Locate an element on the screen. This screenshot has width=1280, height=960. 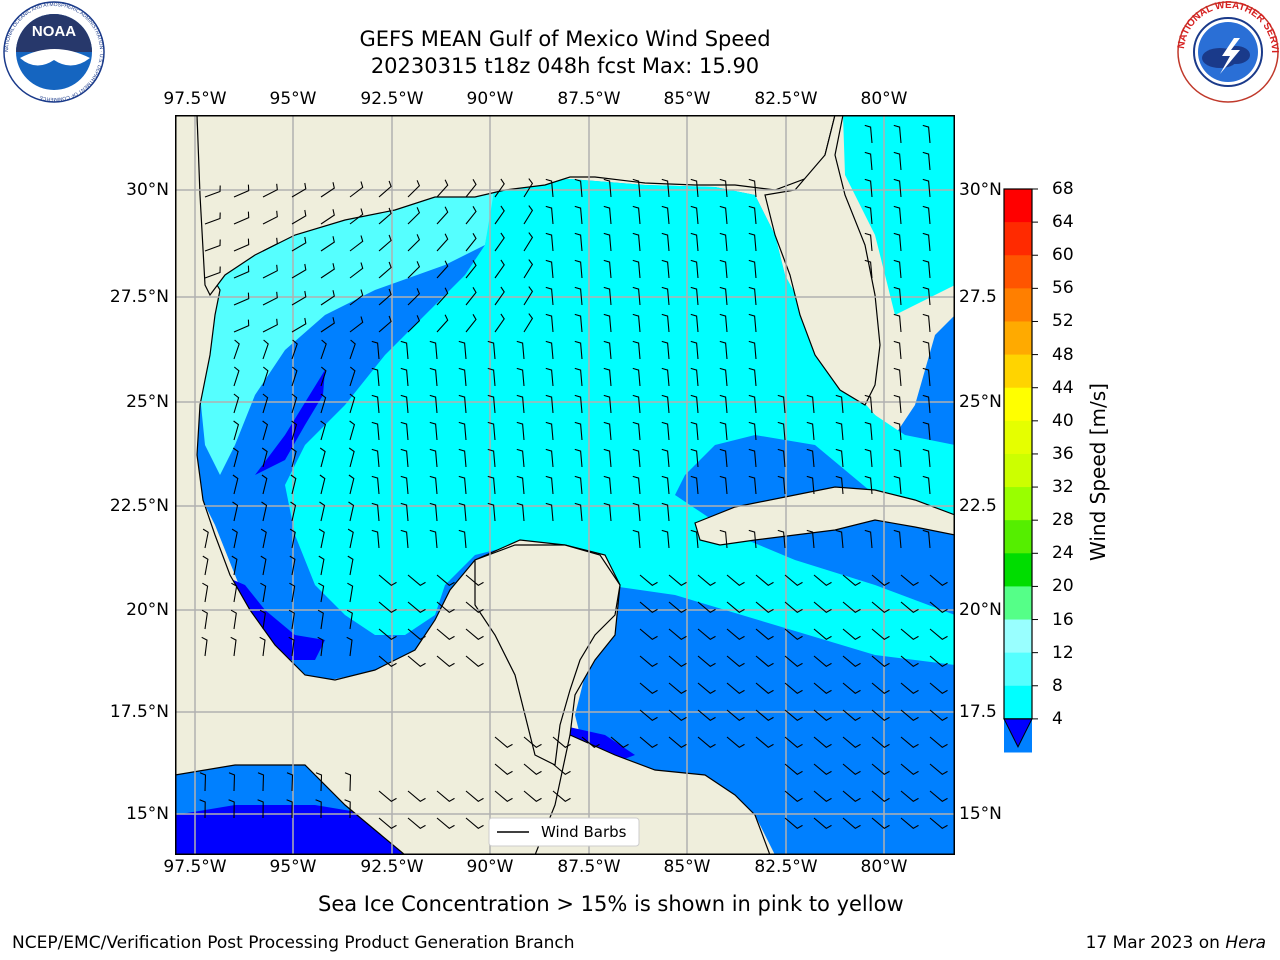
lon-label-top: 85°W is located at coordinates (687, 99).